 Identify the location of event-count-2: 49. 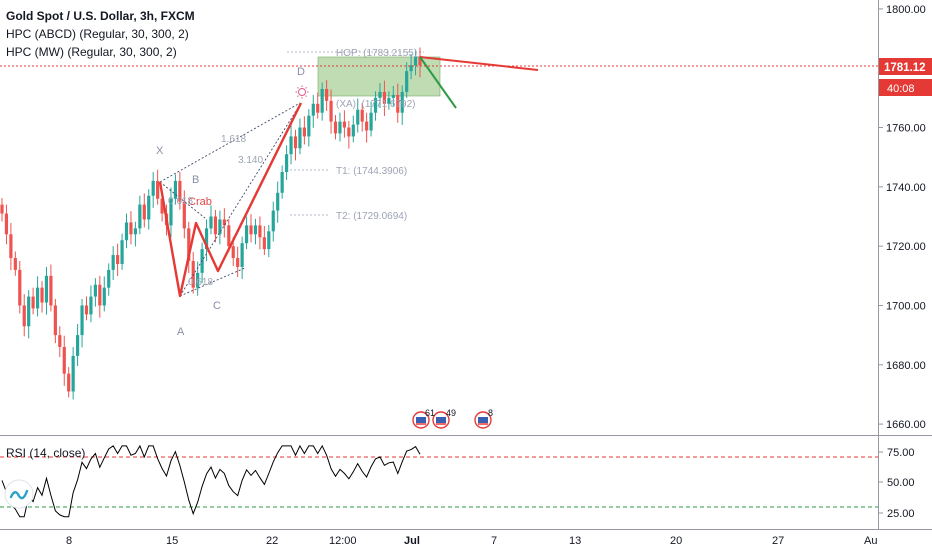
(451, 413).